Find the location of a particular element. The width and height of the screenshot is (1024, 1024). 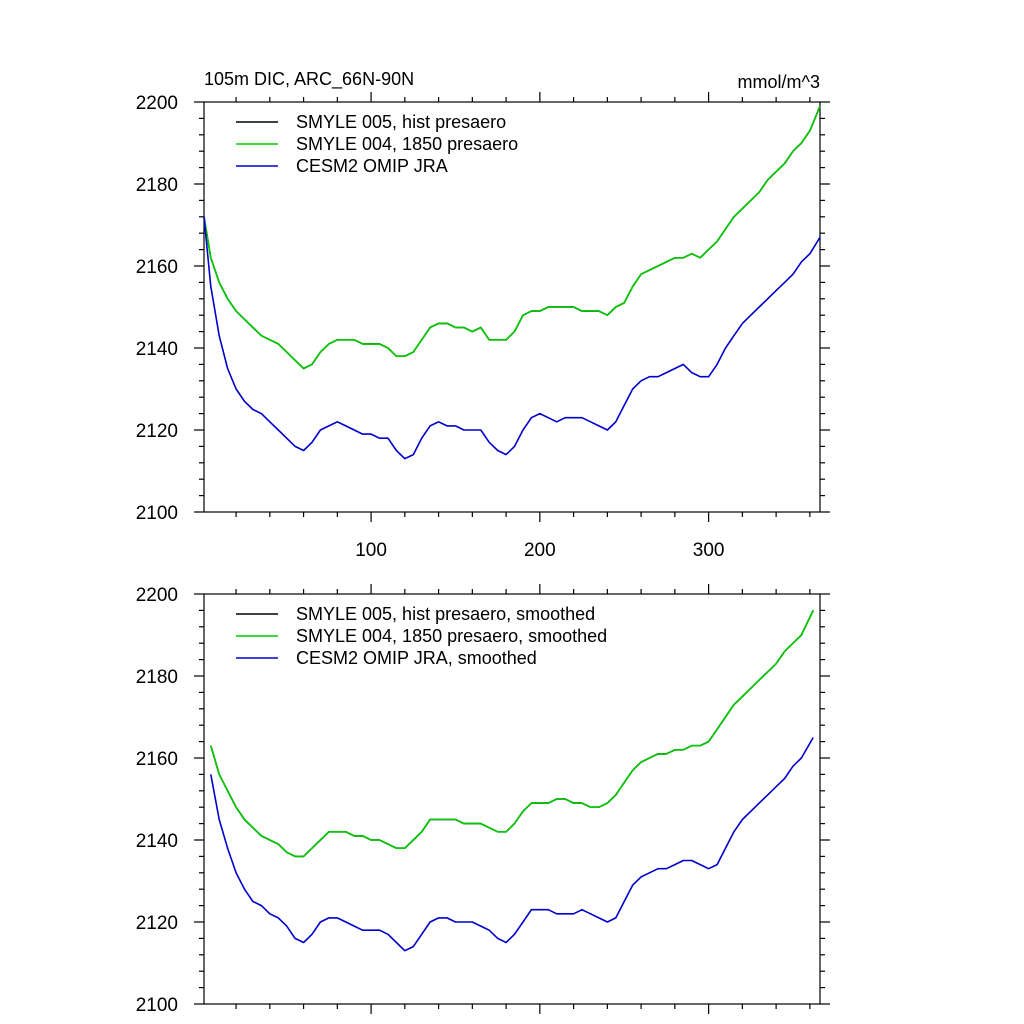

x-tick-label: 300 is located at coordinates (709, 550).